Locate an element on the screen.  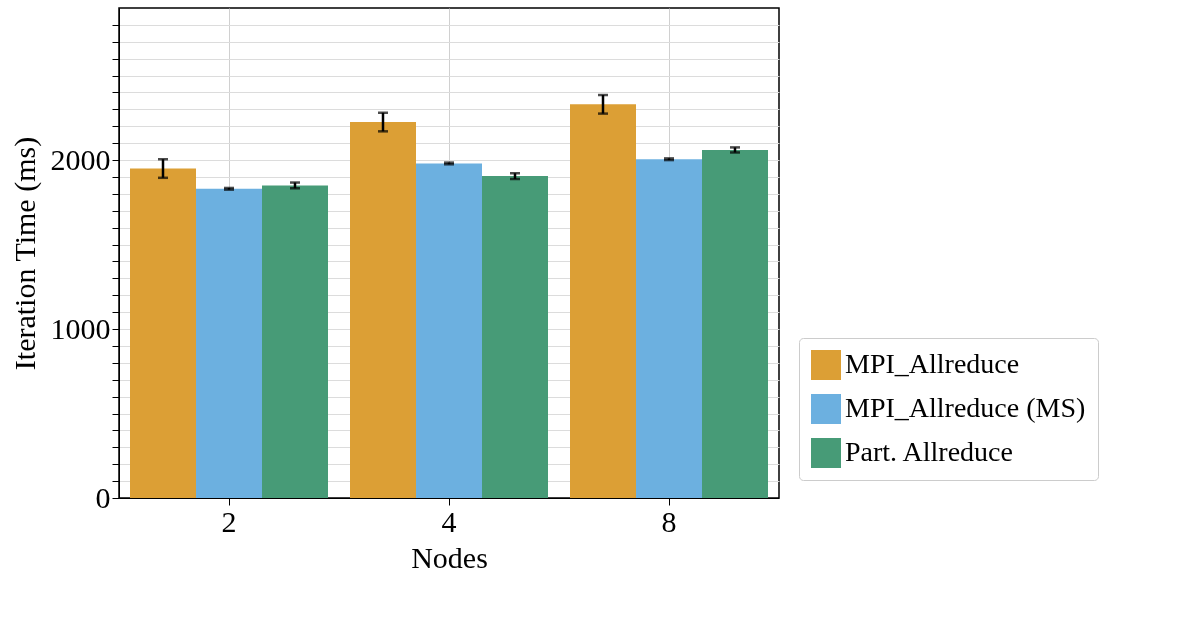
x-tick-label: 2 is located at coordinates (229, 521).